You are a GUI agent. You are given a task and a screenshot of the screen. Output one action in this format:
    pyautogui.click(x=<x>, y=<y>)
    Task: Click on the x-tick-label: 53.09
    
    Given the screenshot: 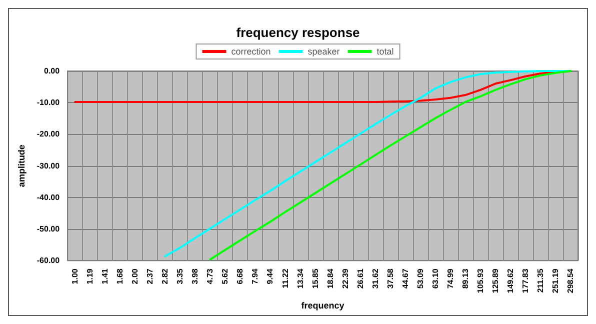 What is the action you would take?
    pyautogui.click(x=420, y=278)
    